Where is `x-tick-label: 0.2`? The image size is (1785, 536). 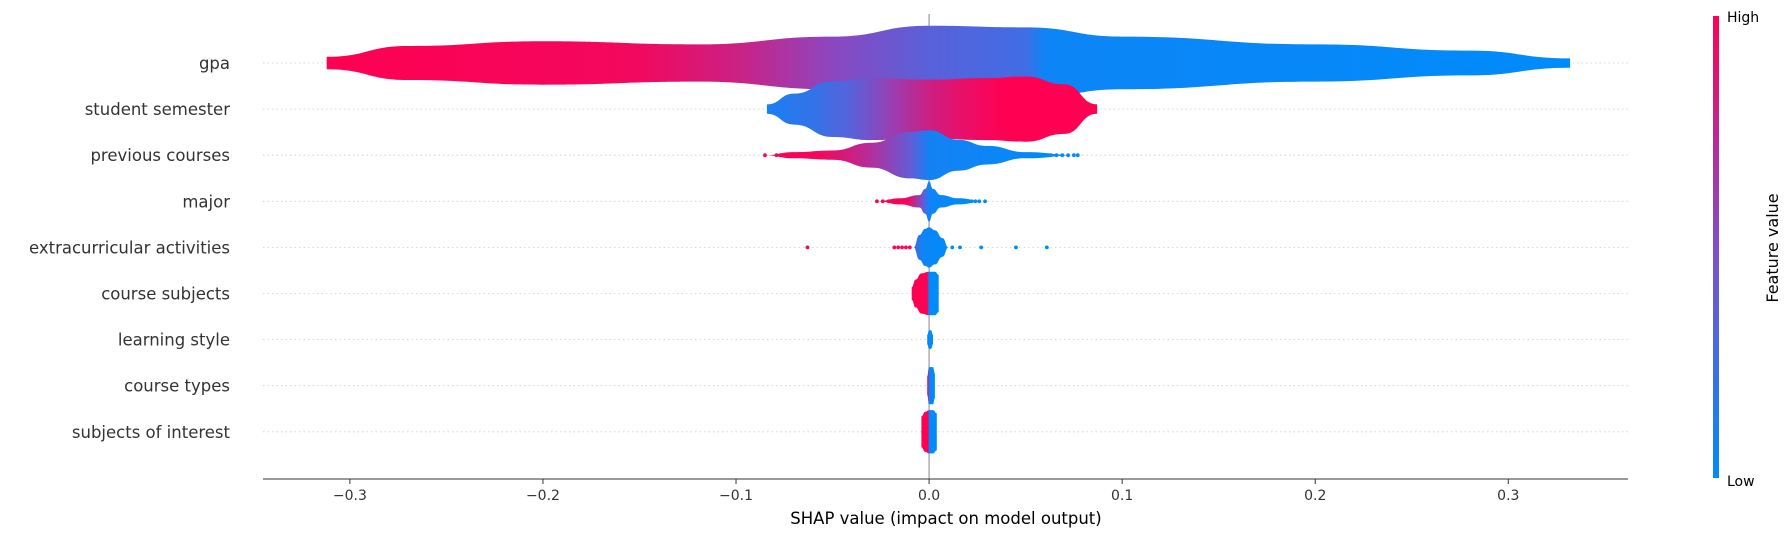
x-tick-label: 0.2 is located at coordinates (1315, 496).